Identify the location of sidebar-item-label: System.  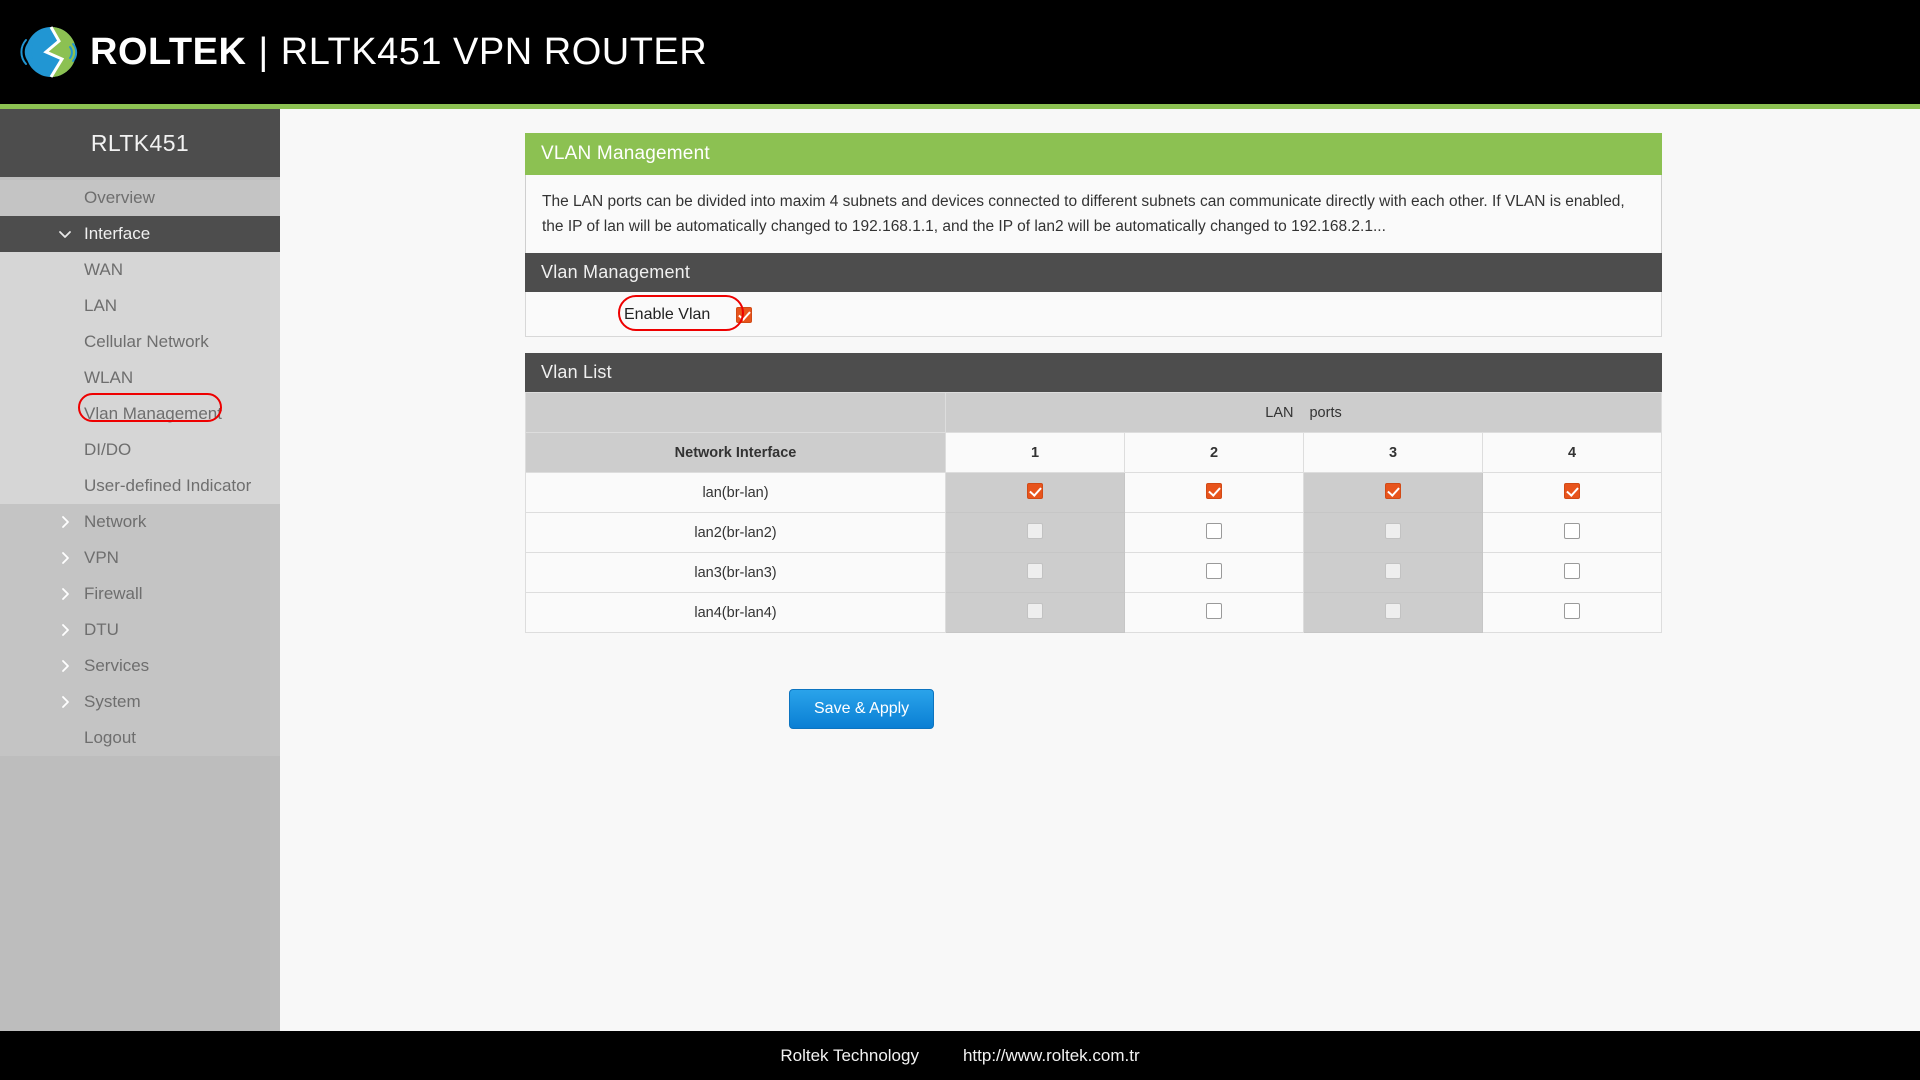
(112, 701).